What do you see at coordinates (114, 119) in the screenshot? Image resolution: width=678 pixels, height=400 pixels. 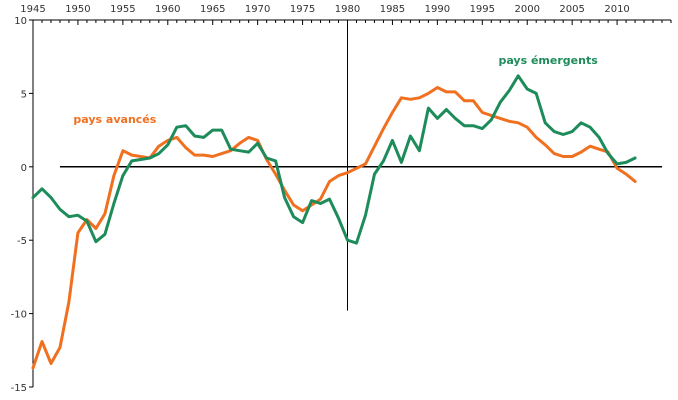 I see `series-label-0: pays avancés` at bounding box center [114, 119].